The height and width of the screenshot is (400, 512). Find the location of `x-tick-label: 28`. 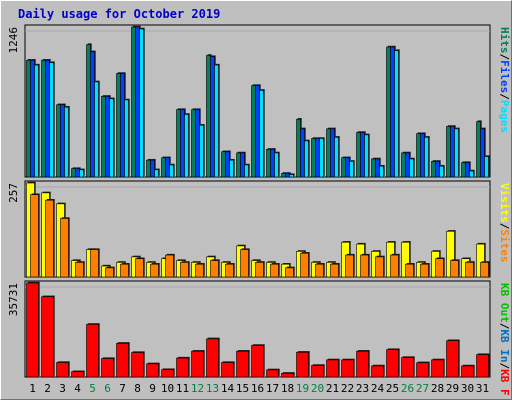

x-tick-label: 28 is located at coordinates (437, 388).